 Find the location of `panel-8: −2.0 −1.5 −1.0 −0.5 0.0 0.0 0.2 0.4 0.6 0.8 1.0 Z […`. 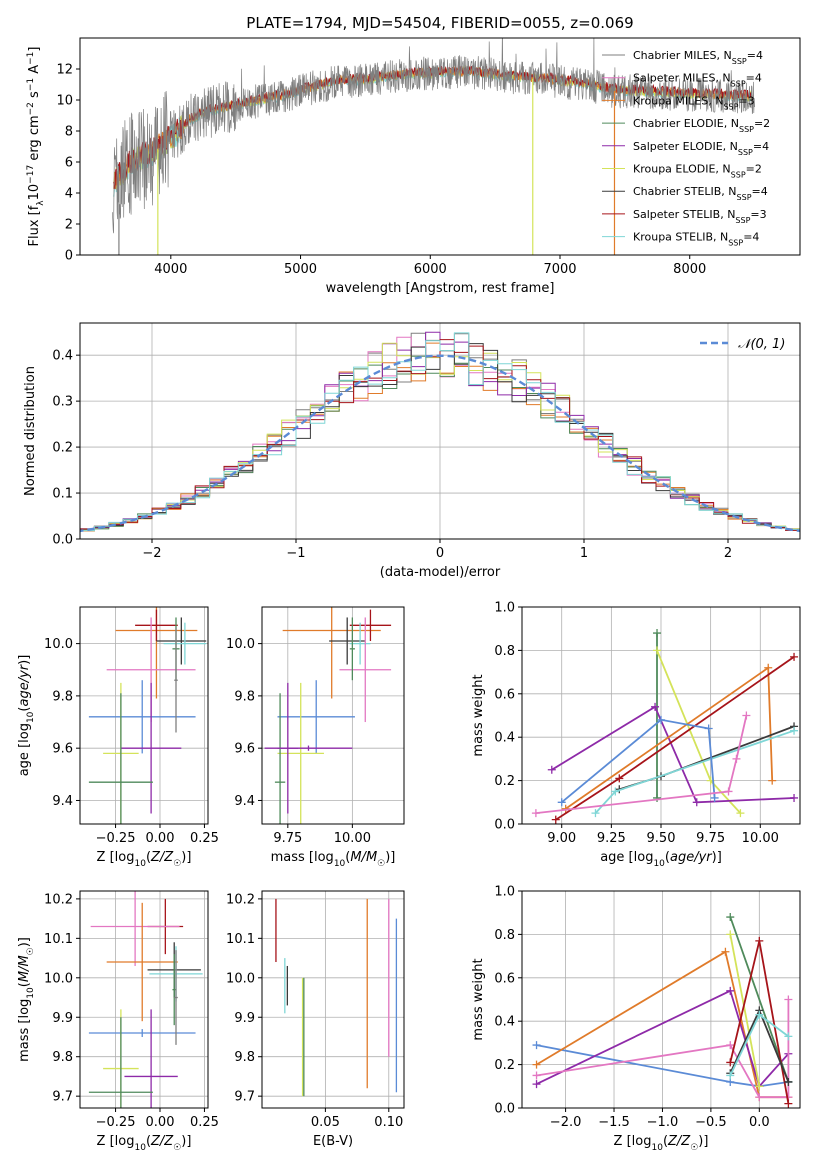

panel-8: −2.0 −1.5 −1.0 −0.5 0.0 0.0 0.2 0.4 0.6 0.8 1.0 Z [… is located at coordinates (636, 1019).